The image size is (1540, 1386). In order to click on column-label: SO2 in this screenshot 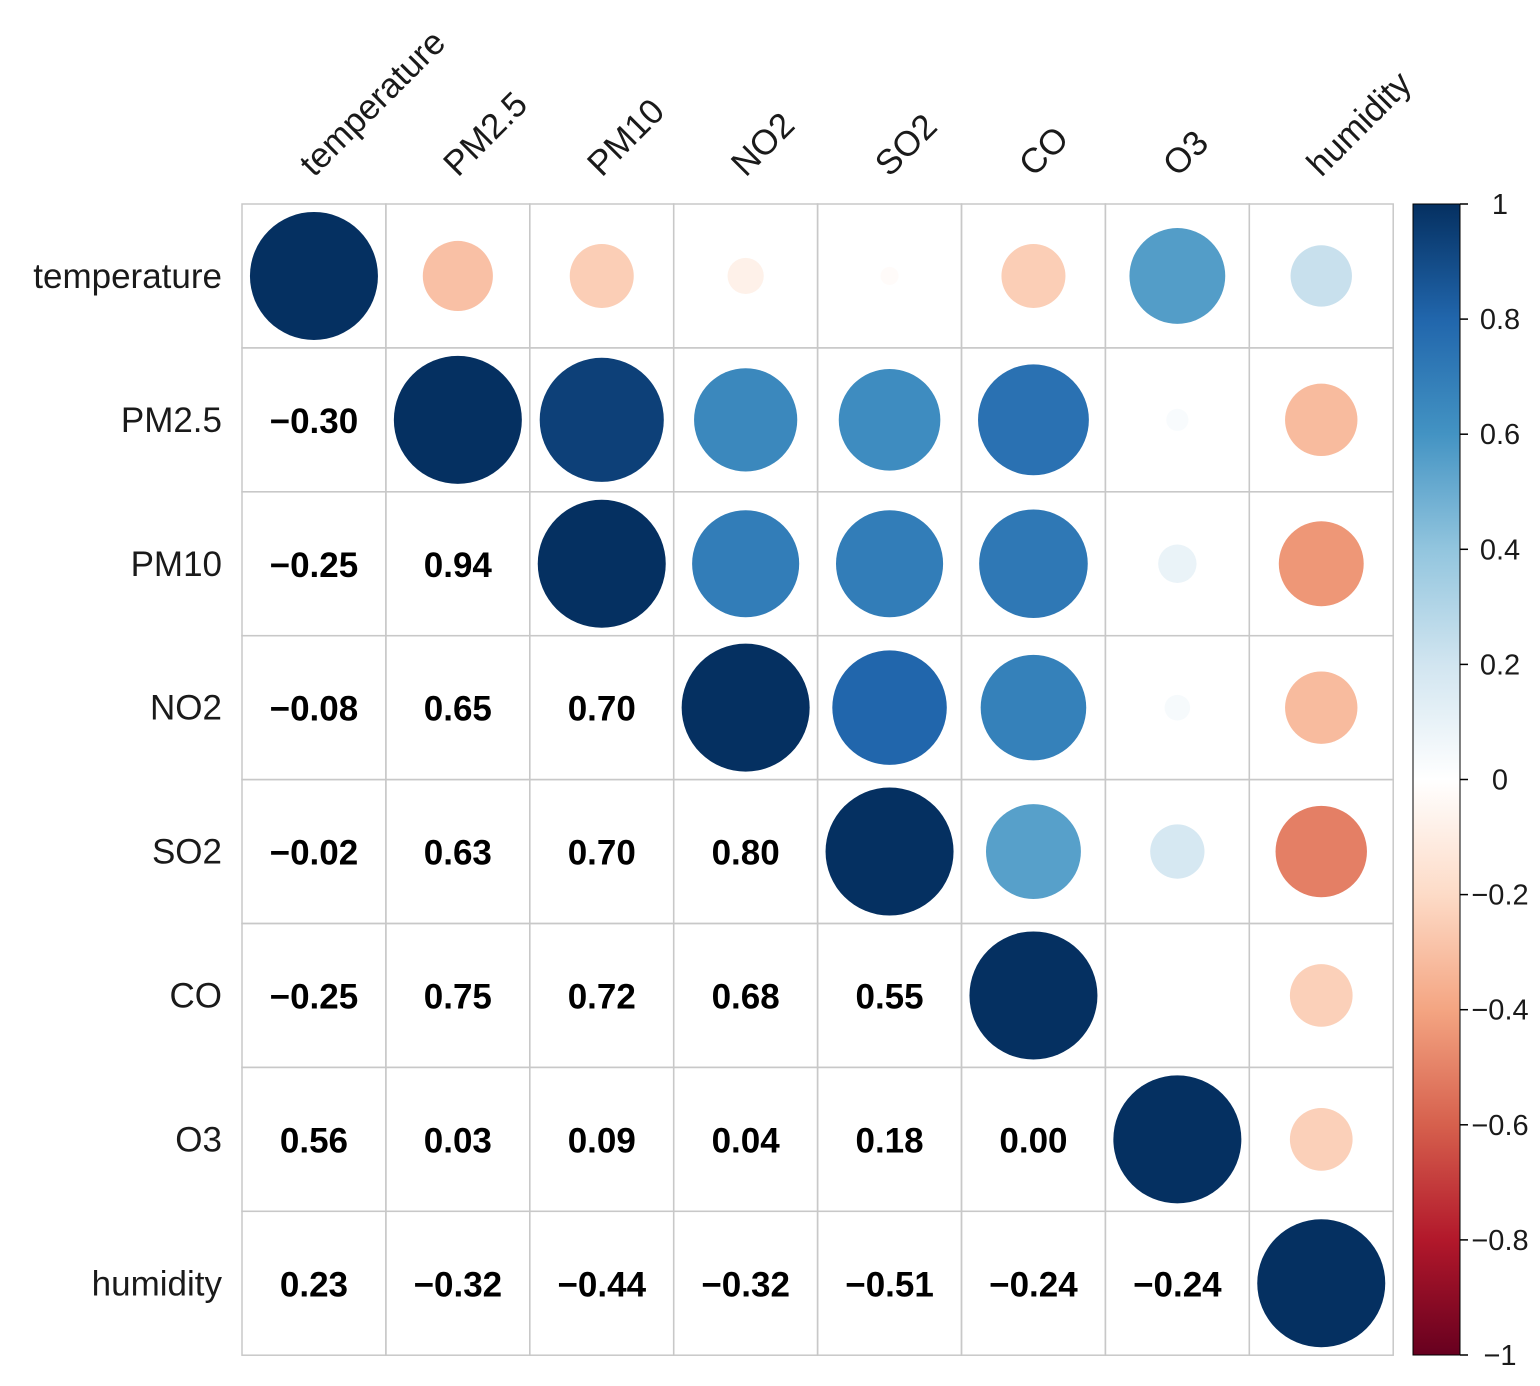, I will do `click(906, 145)`.